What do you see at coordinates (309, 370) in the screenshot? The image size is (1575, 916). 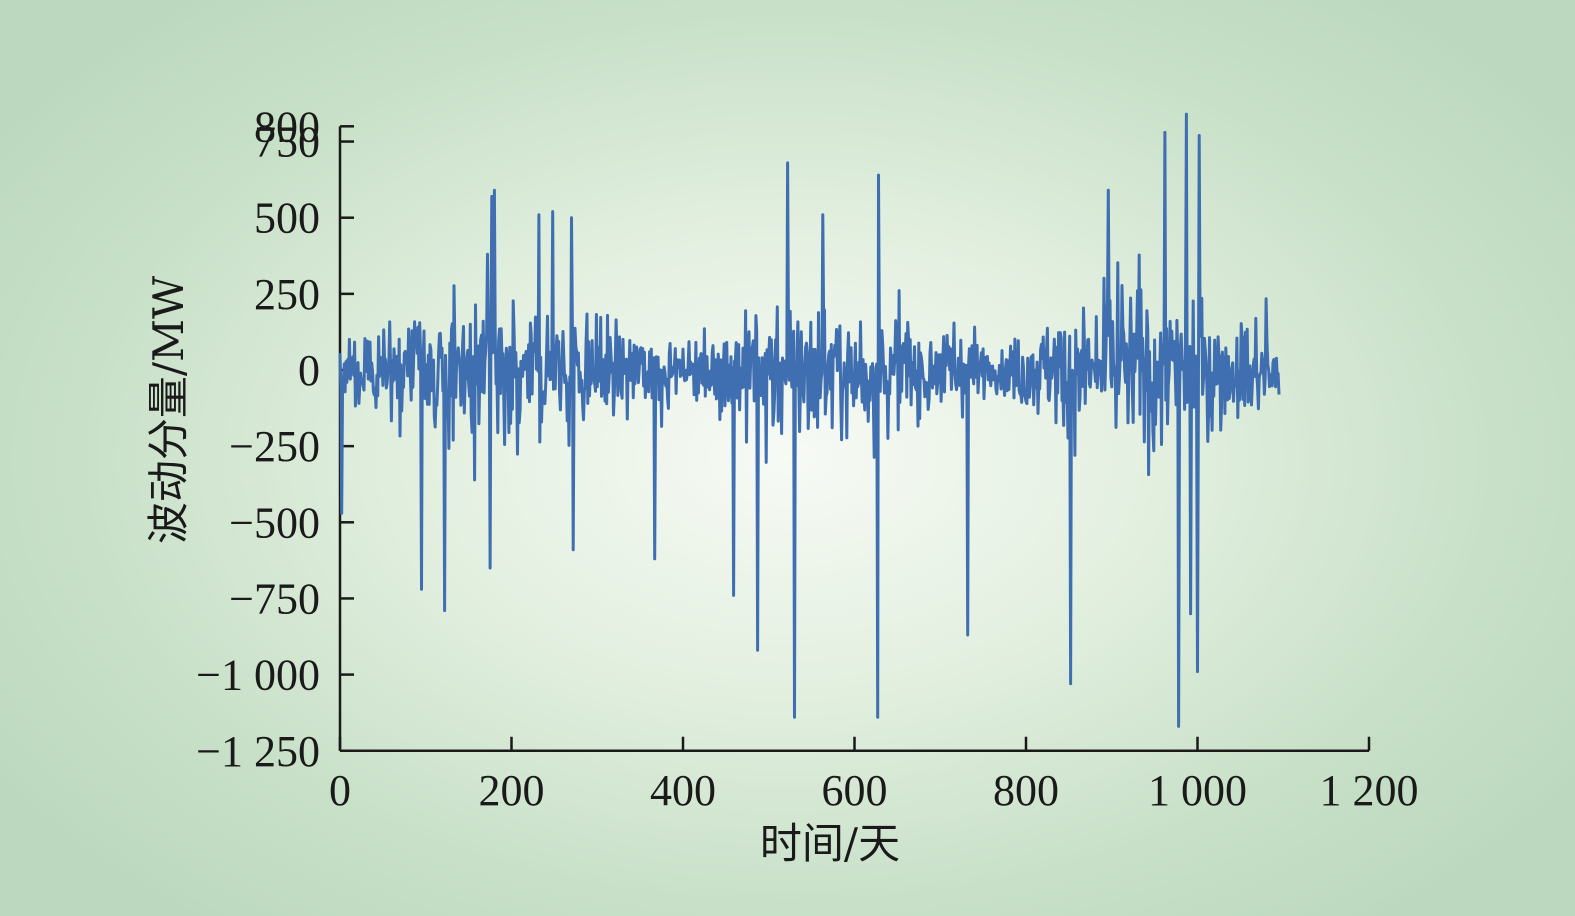 I see `y-tick-label: 0` at bounding box center [309, 370].